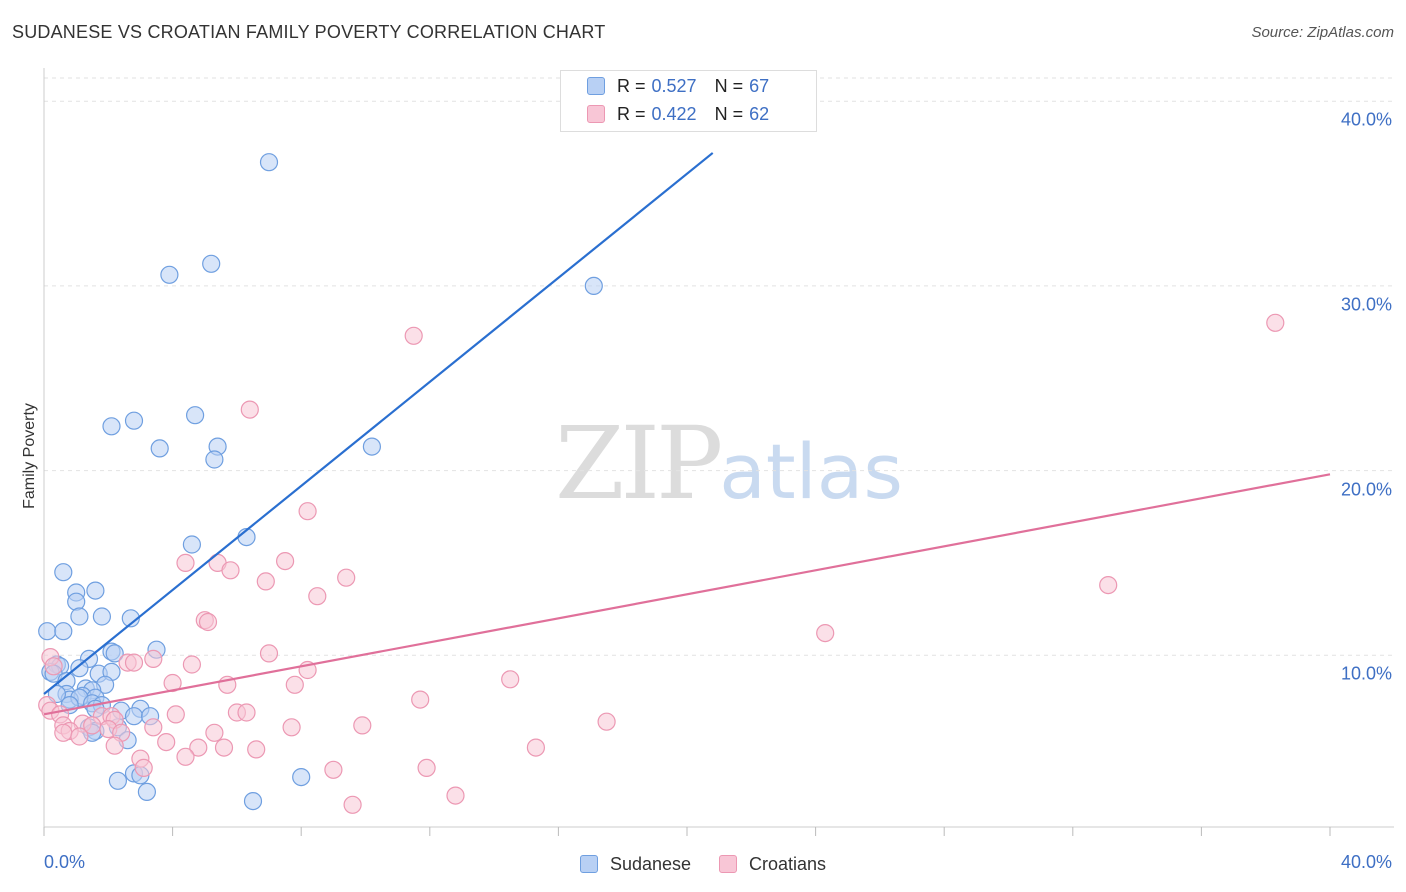  I want to click on y-tick-label-2: 30.0%, so click(1366, 304).